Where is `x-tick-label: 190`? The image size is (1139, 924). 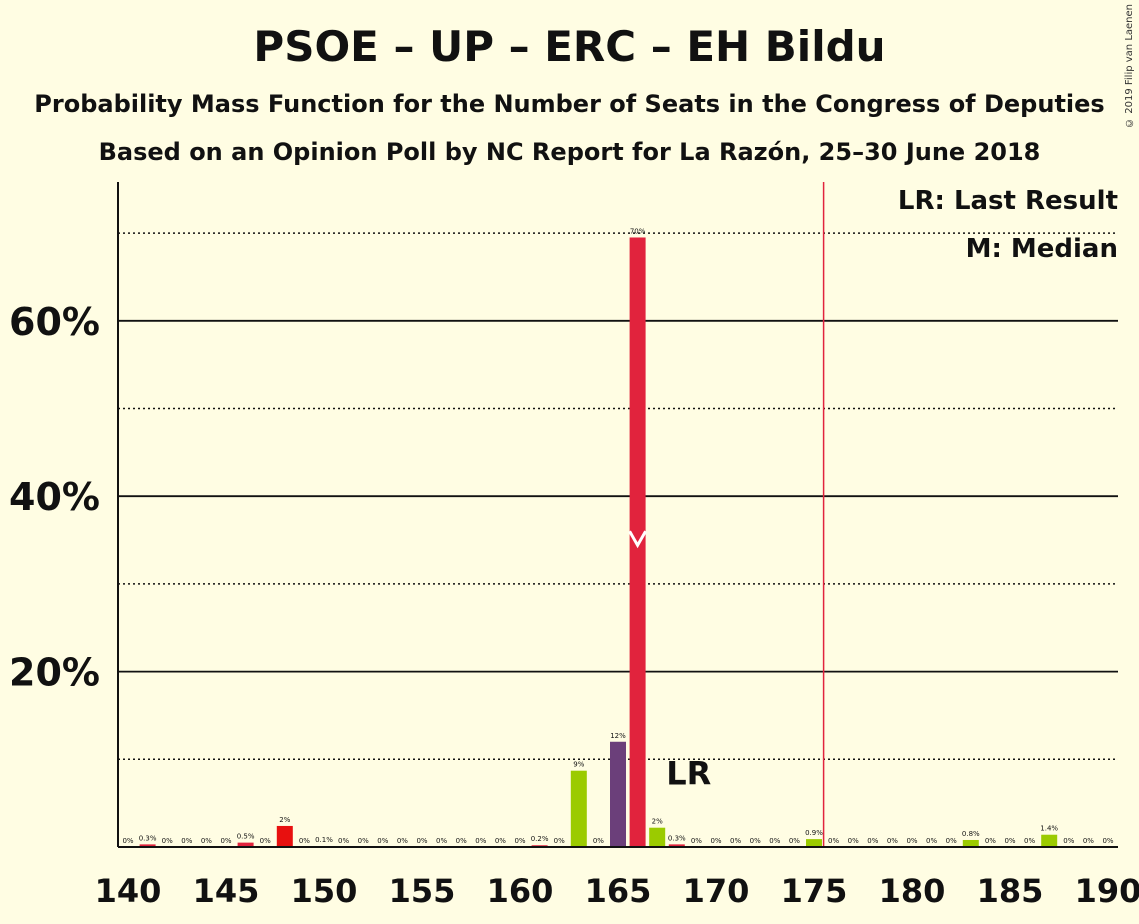 x-tick-label: 190 is located at coordinates (1107, 891).